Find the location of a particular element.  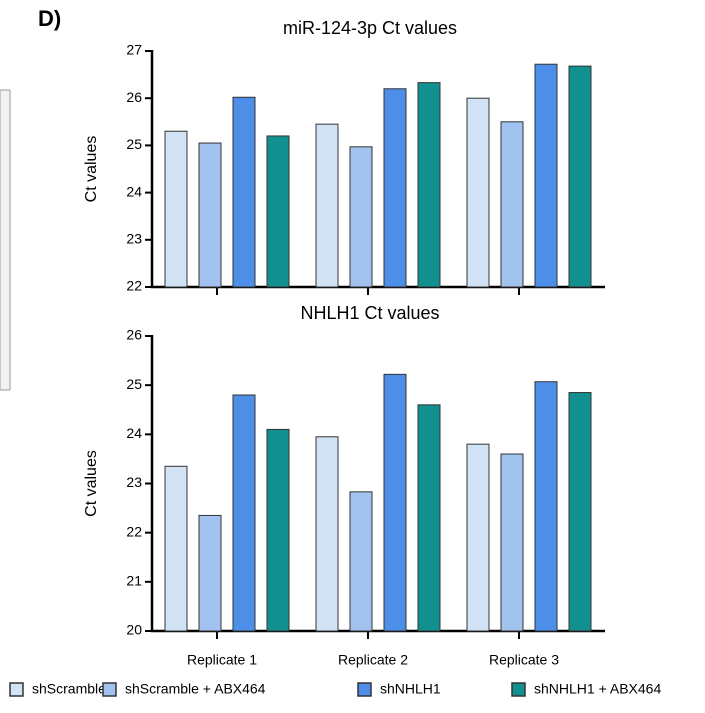

panel-label: D) is located at coordinates (49, 18).